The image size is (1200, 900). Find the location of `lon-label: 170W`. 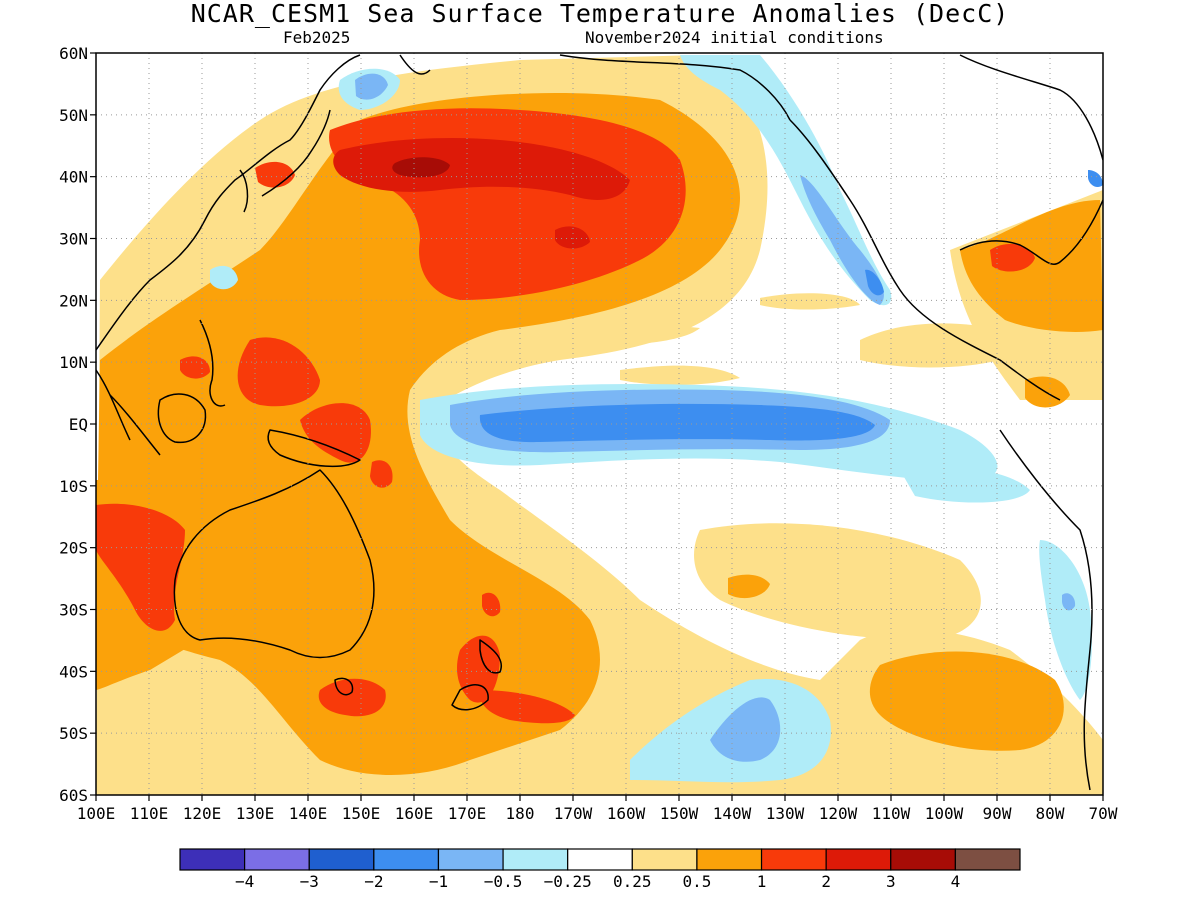

lon-label: 170W is located at coordinates (573, 813).